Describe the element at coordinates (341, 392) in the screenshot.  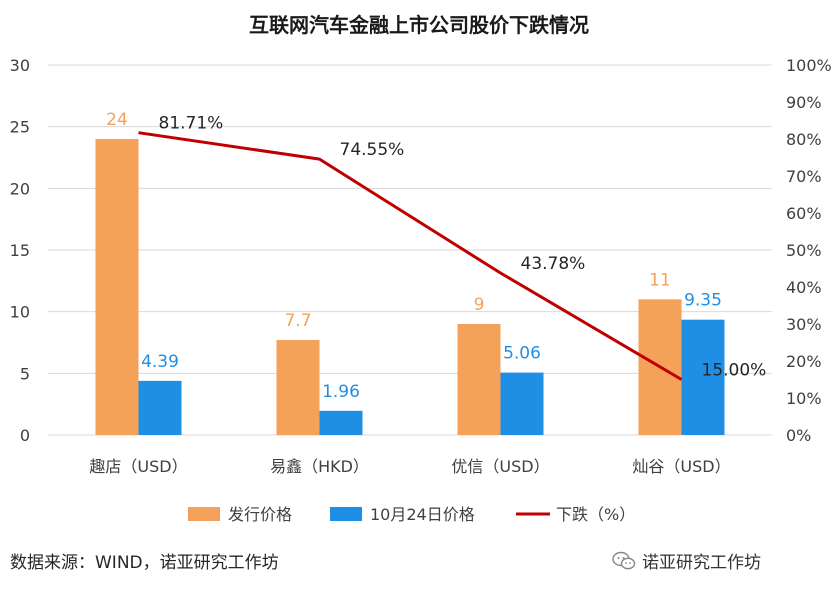
I see `oct24-price-label: 1.96` at that location.